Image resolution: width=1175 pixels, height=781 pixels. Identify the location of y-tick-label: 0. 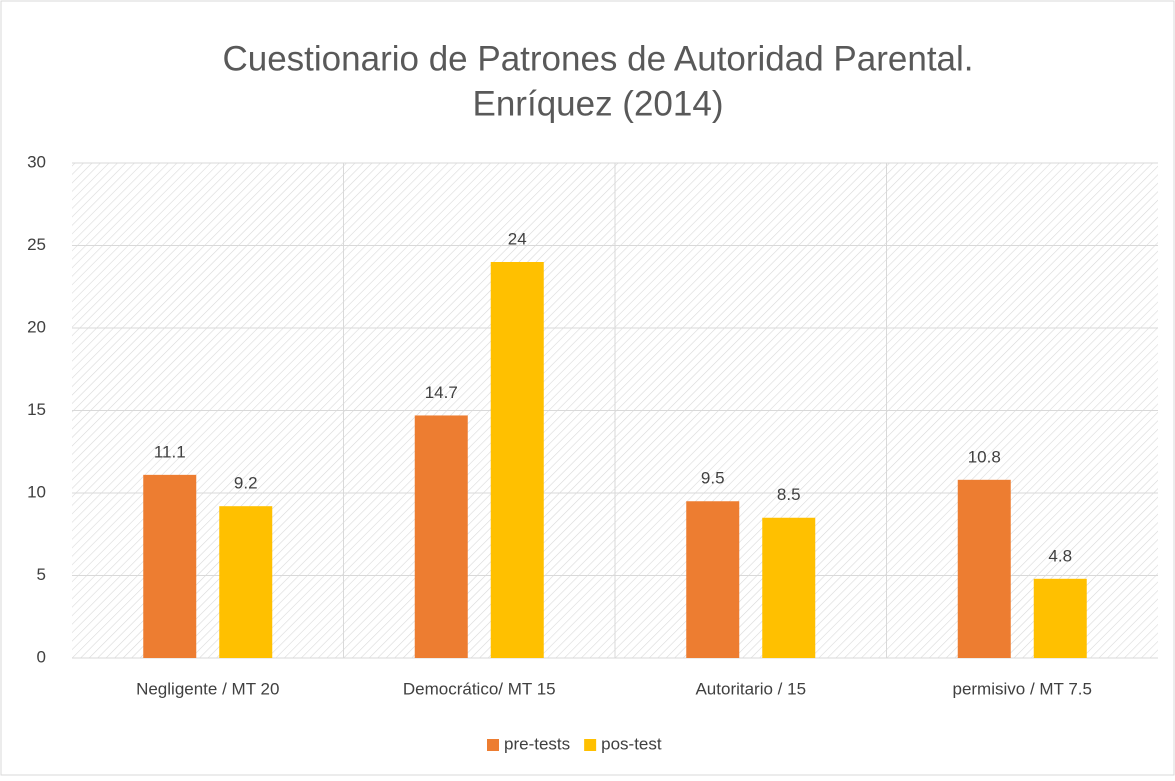
(41, 656).